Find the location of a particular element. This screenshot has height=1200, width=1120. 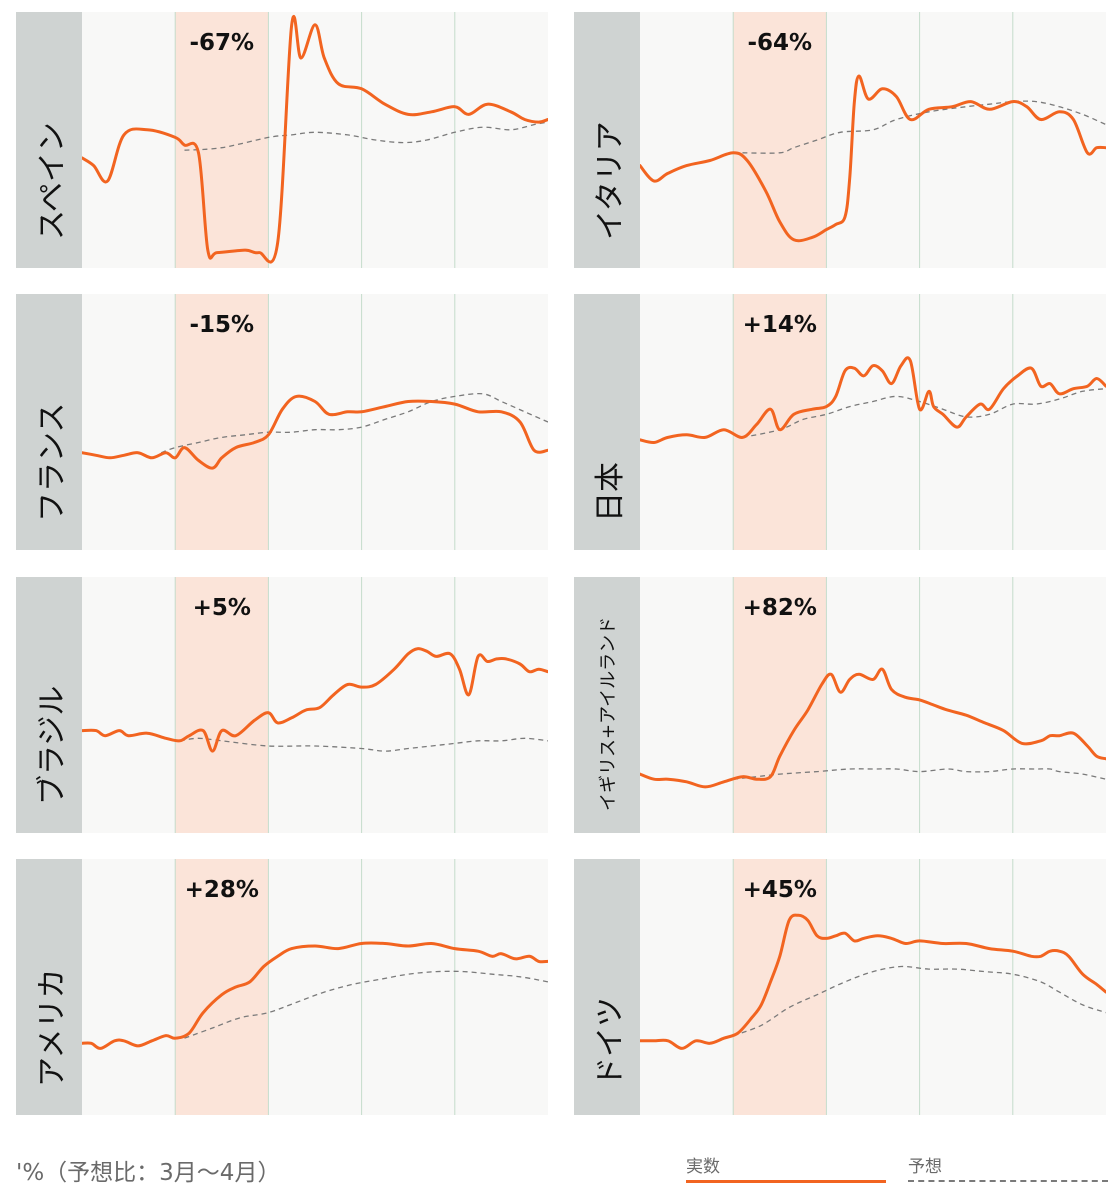

panel-3: フランス -15% is located at coordinates (282, 422).